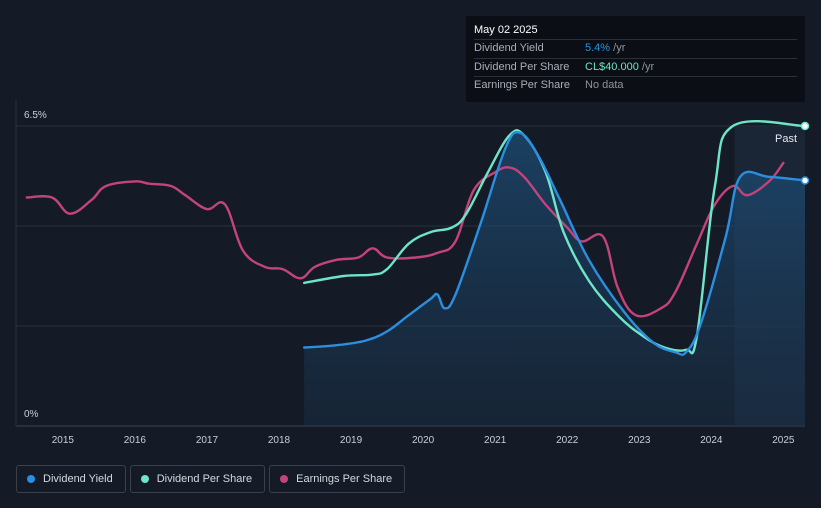  Describe the element at coordinates (805, 180) in the screenshot. I see `dividend-yield-end-marker` at that location.